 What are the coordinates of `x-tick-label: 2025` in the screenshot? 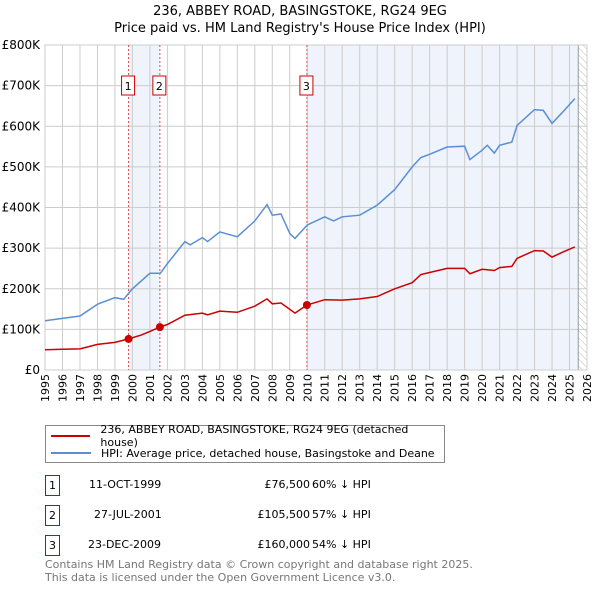 It's located at (570, 388).